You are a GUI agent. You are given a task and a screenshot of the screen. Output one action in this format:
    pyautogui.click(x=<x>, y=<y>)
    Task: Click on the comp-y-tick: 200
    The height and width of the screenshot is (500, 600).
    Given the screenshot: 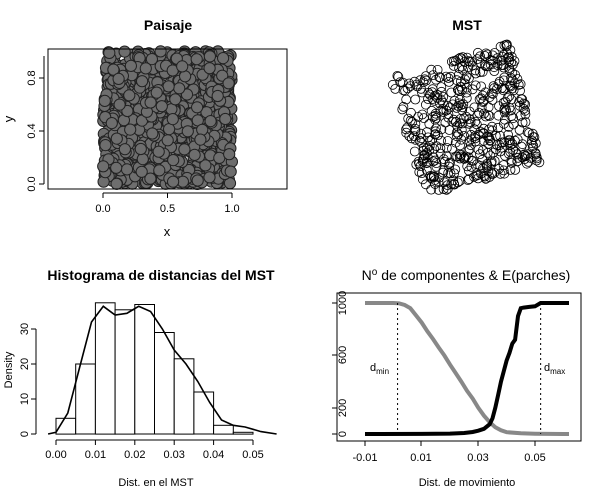 What is the action you would take?
    pyautogui.click(x=343, y=408)
    